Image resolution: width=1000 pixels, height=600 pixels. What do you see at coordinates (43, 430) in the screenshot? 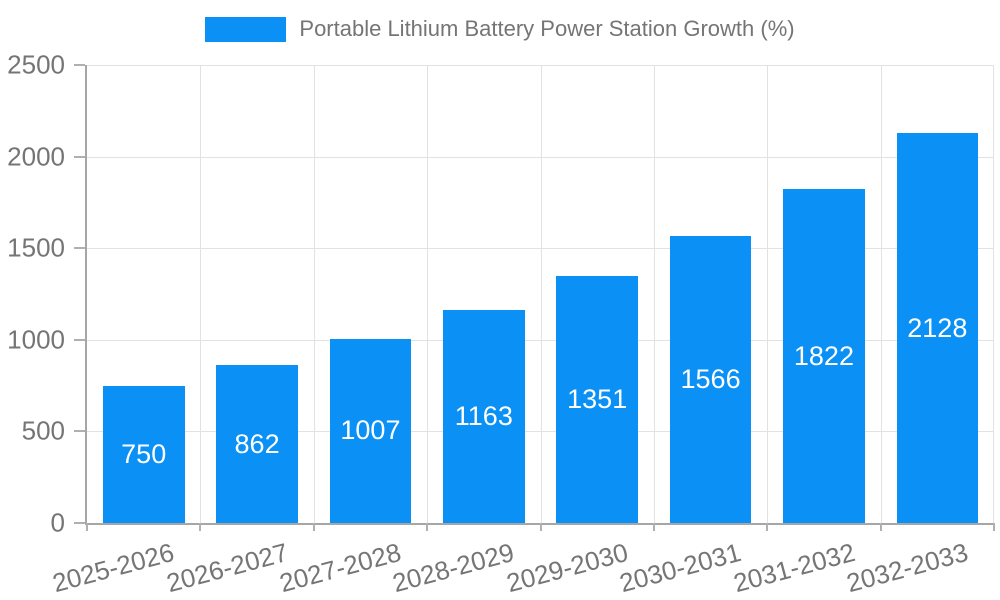
I see `y-axis-label: 500` at bounding box center [43, 430].